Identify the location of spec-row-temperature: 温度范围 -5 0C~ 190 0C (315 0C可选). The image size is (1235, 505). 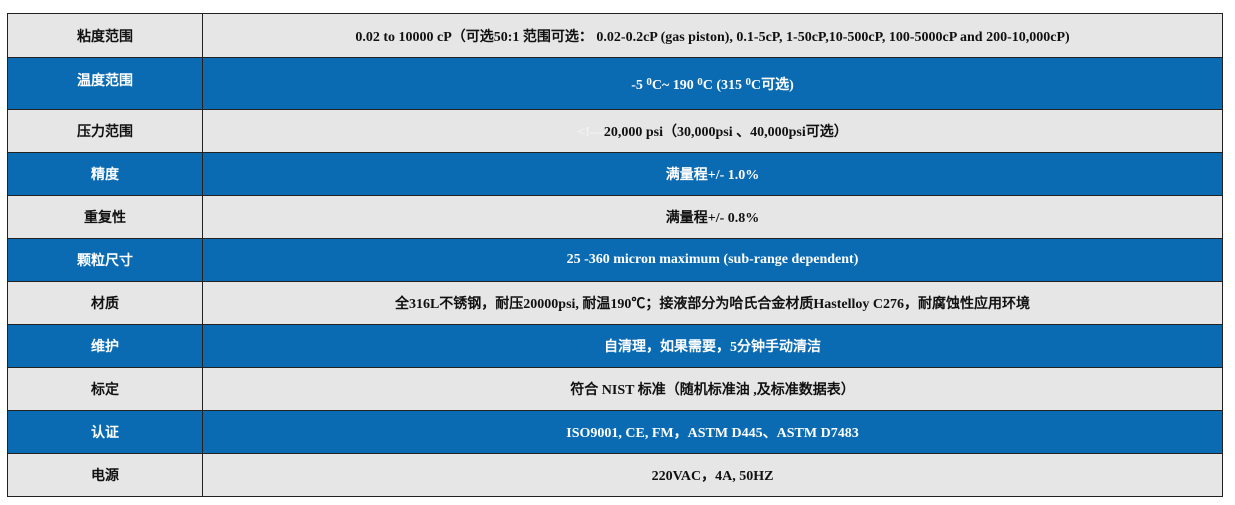
(615, 83).